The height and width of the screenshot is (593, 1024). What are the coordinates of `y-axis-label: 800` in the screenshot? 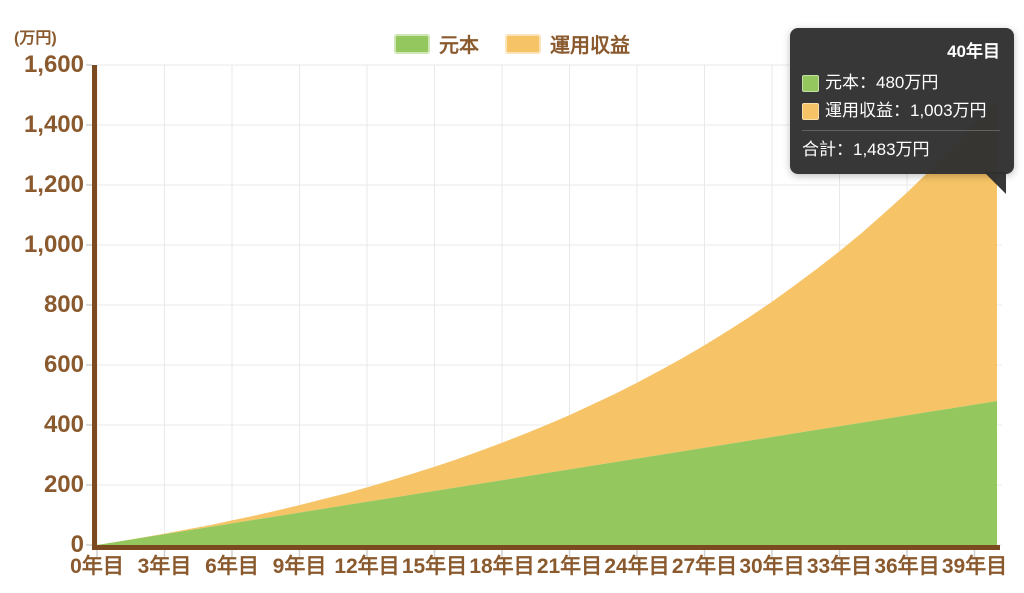 It's located at (63, 304).